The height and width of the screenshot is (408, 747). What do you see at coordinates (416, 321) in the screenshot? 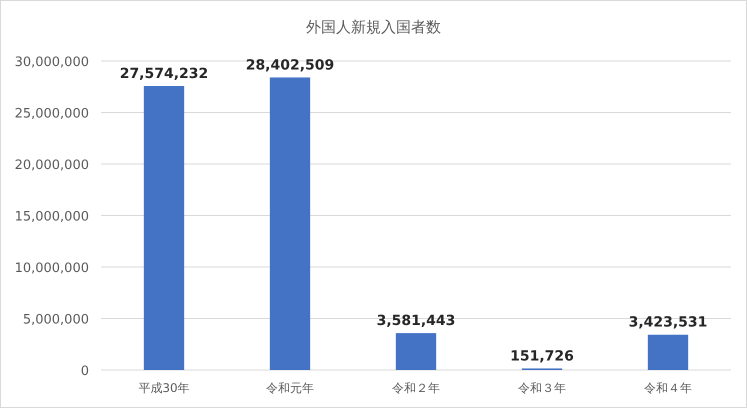
I see `data-label: 3,581,443` at bounding box center [416, 321].